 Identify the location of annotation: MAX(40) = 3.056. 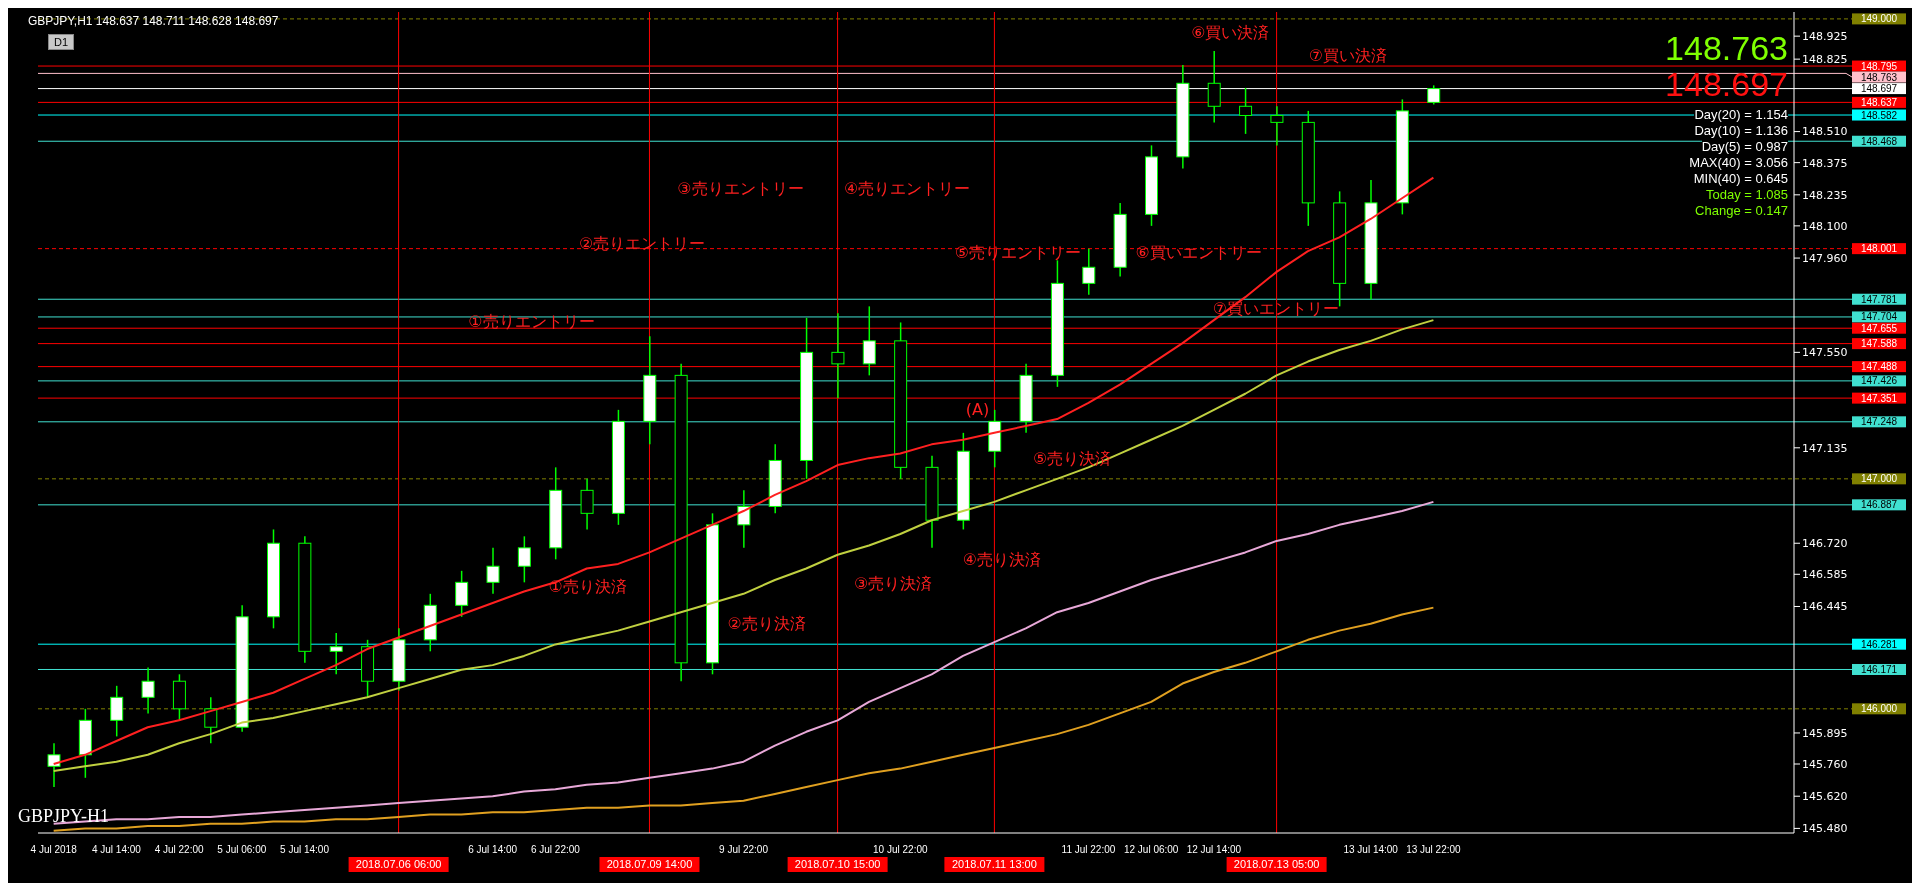
(1738, 163).